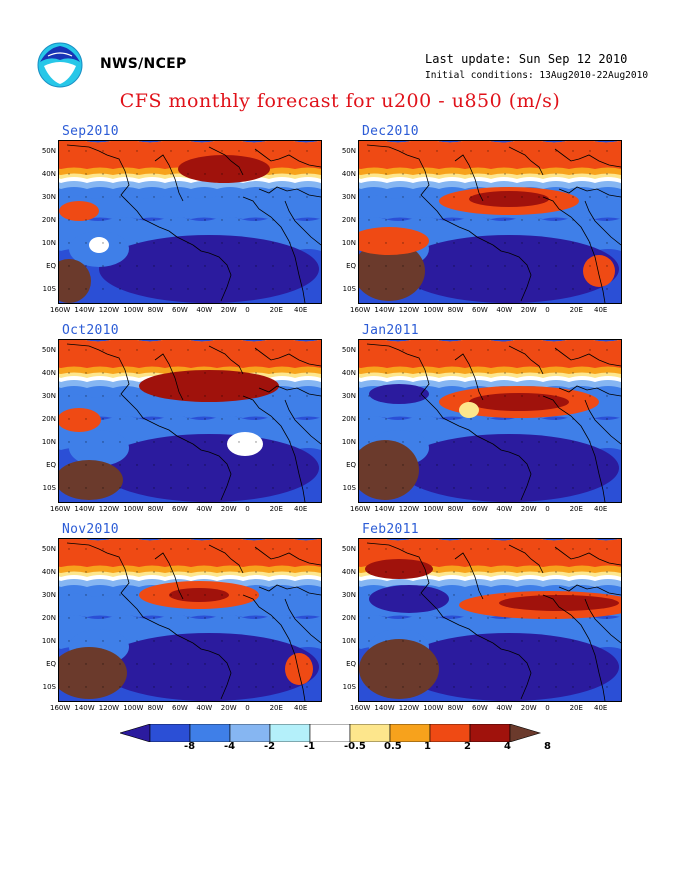  Describe the element at coordinates (526, 59) in the screenshot. I see `last-update: Last update: Sun Sep 12 2010` at that location.